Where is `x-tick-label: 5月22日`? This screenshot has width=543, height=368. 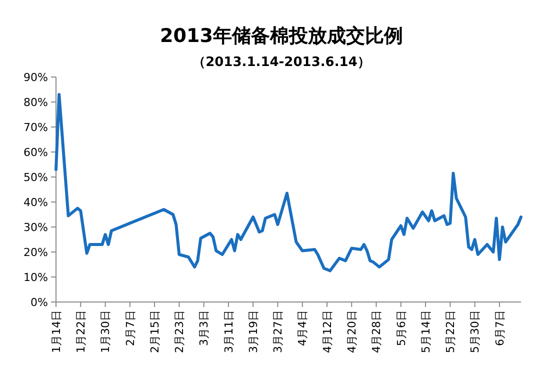
x-tick-label: 5月22日 is located at coordinates (451, 331).